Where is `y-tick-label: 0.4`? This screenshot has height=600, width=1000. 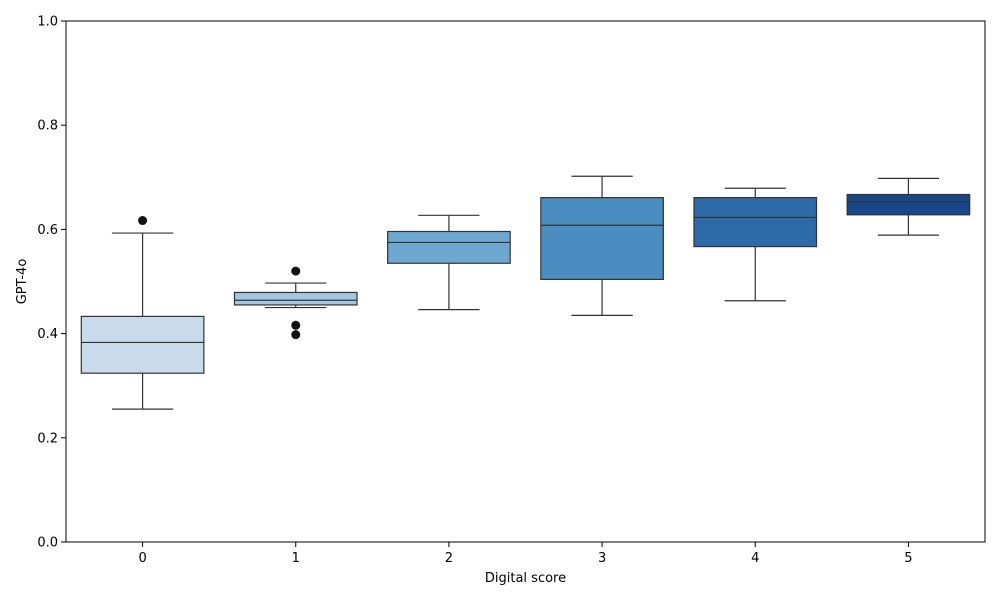
y-tick-label: 0.4 is located at coordinates (47, 334).